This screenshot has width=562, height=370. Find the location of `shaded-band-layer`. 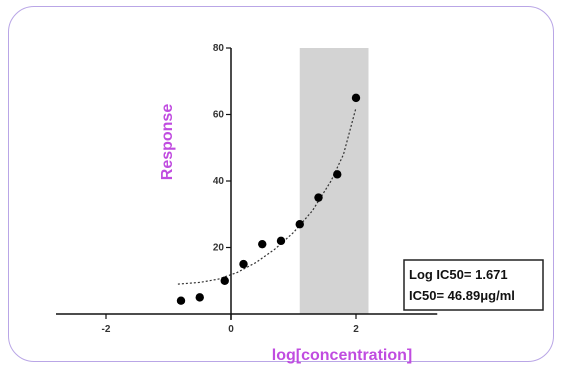

shaded-band-layer is located at coordinates (334, 181).